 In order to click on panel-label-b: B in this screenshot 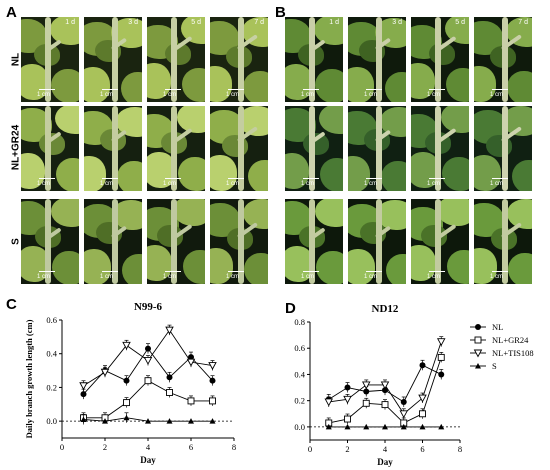, I will do `click(280, 12)`.